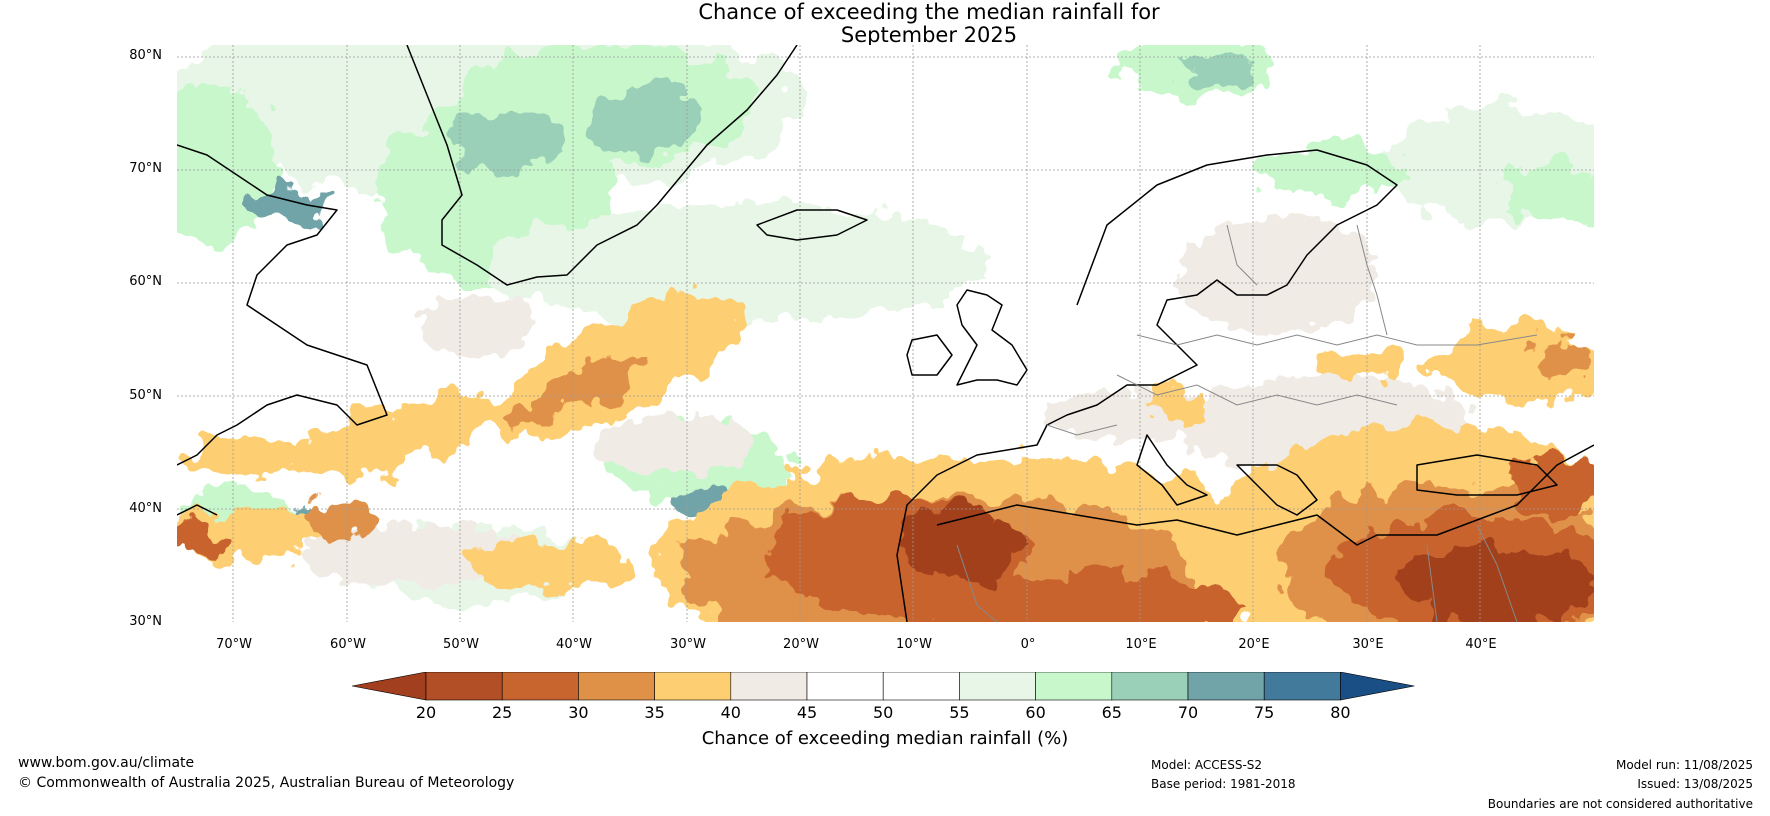  What do you see at coordinates (929, 35) in the screenshot?
I see `title-line-2: September 2025` at bounding box center [929, 35].